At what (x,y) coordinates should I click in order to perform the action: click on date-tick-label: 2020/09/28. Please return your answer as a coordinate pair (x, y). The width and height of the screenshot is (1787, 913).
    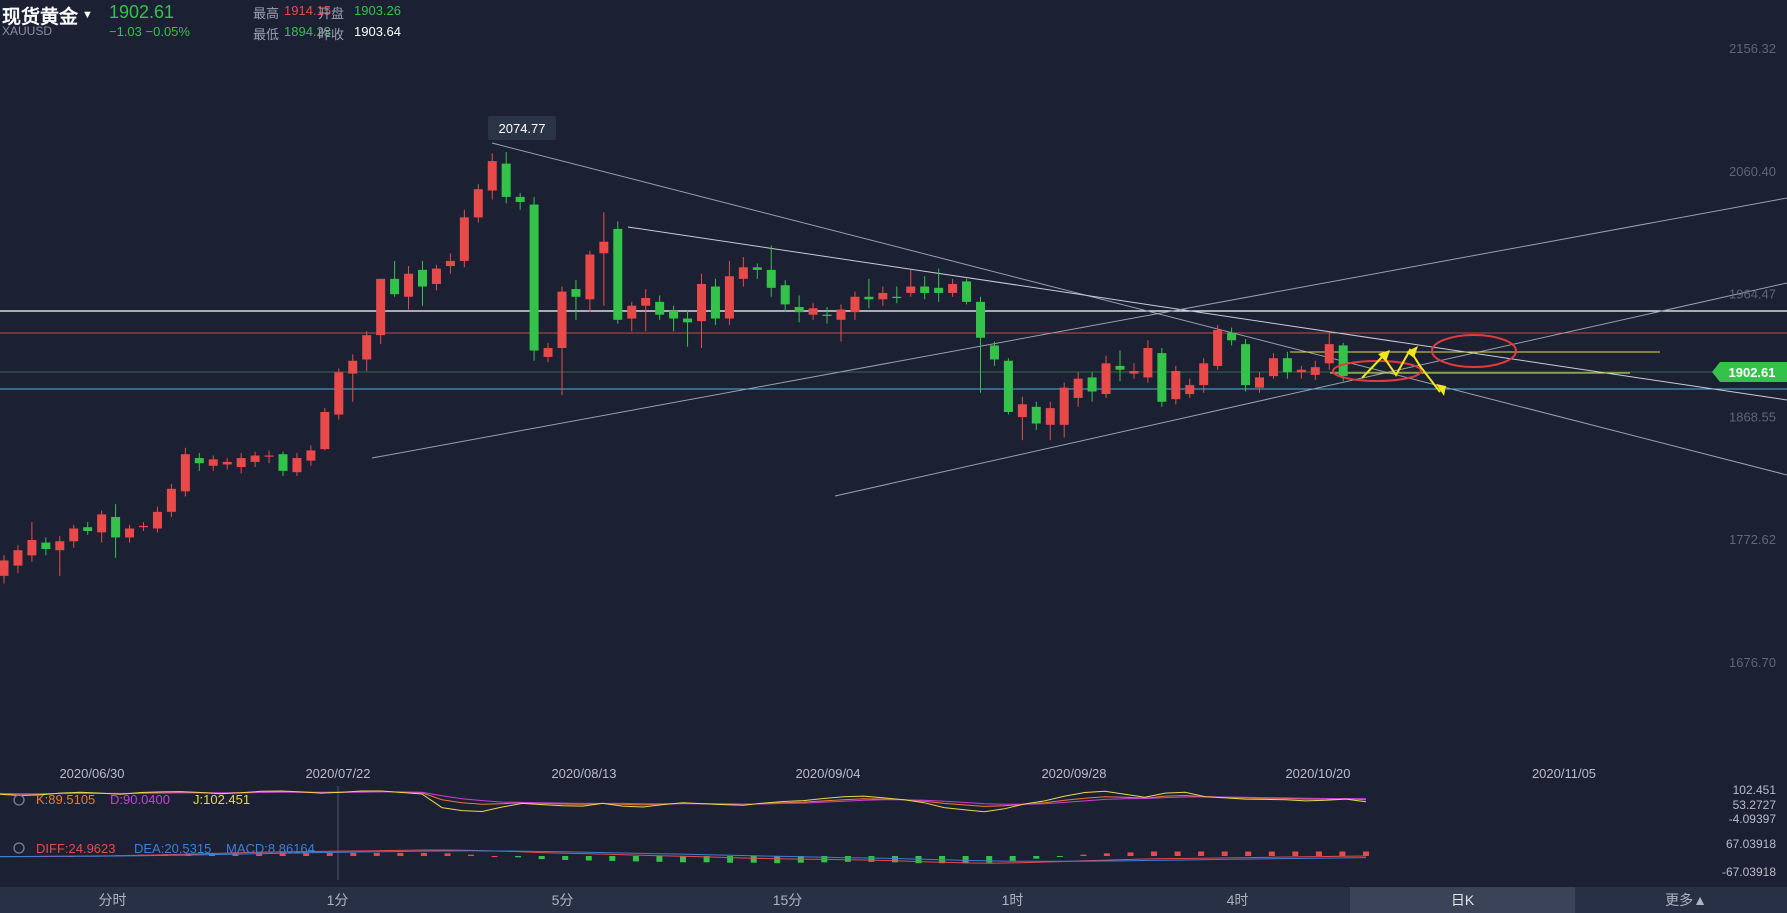
    Looking at the image, I should click on (1073, 773).